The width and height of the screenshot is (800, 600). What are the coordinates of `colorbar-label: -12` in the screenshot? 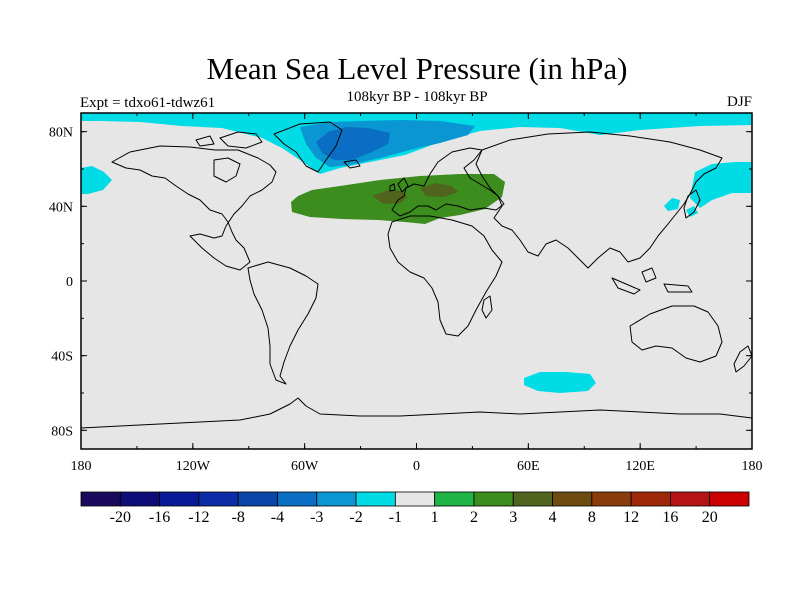 It's located at (198, 517).